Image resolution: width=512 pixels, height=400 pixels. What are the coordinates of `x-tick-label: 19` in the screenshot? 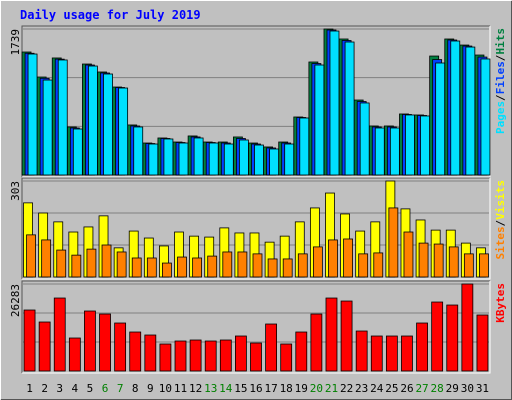 It's located at (301, 388).